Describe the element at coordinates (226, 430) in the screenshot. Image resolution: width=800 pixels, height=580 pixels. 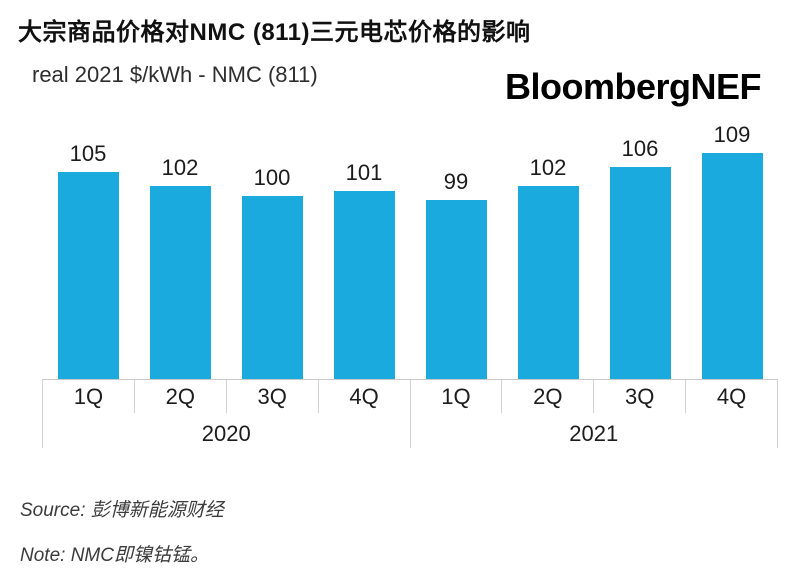
I see `x-axis-year-label: 2020` at that location.